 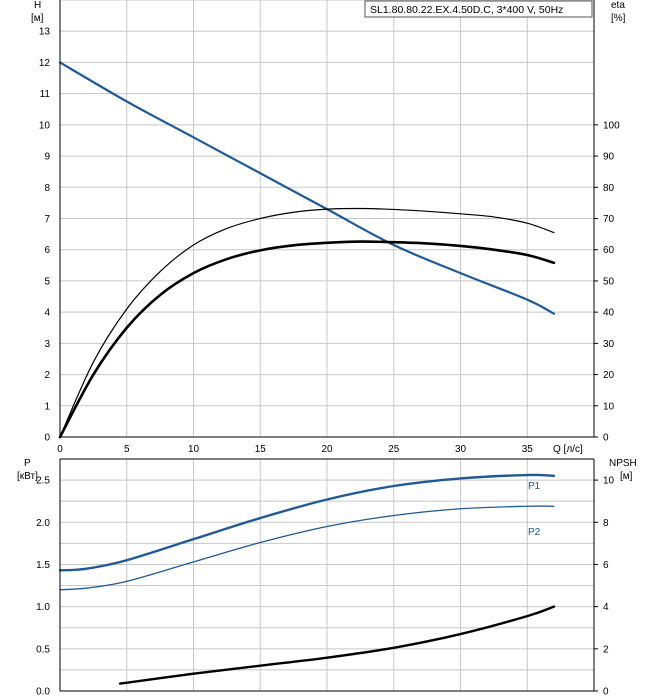 I want to click on bottom-series-p2-line, so click(x=307, y=548).